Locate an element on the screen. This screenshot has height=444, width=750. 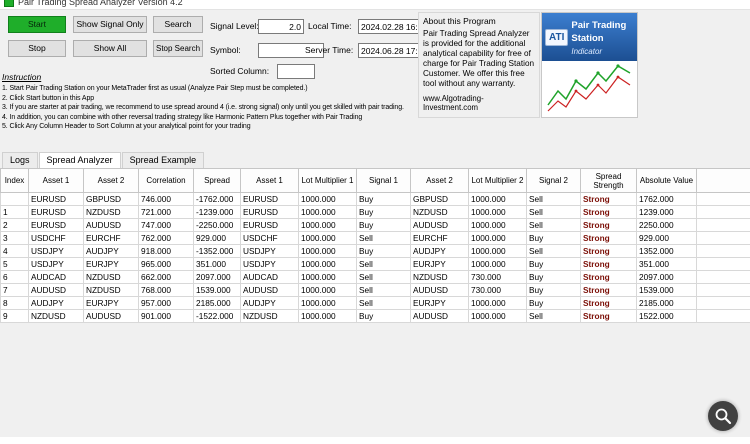
search-button: Search is located at coordinates (178, 24).